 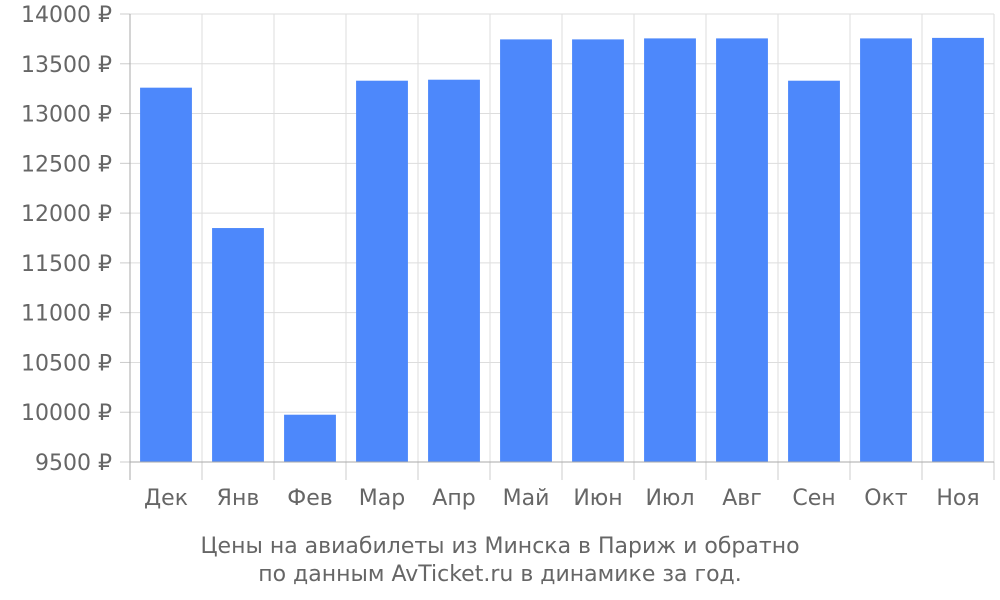 What do you see at coordinates (814, 271) in the screenshot?
I see `bar-Сен` at bounding box center [814, 271].